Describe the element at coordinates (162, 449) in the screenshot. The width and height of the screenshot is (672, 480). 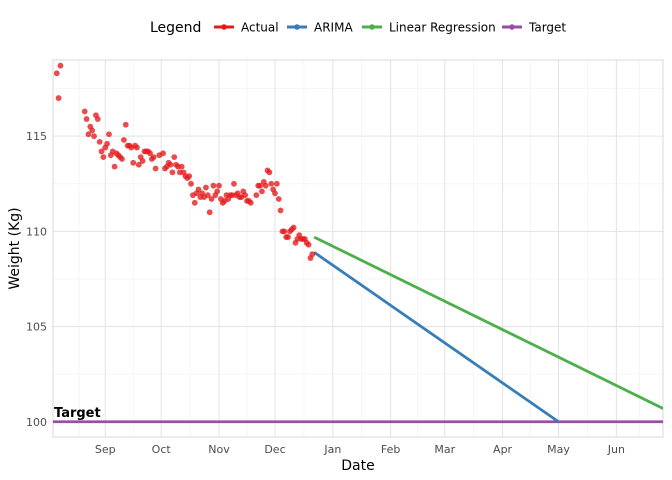
I see `x-tick-label: Oct` at that location.